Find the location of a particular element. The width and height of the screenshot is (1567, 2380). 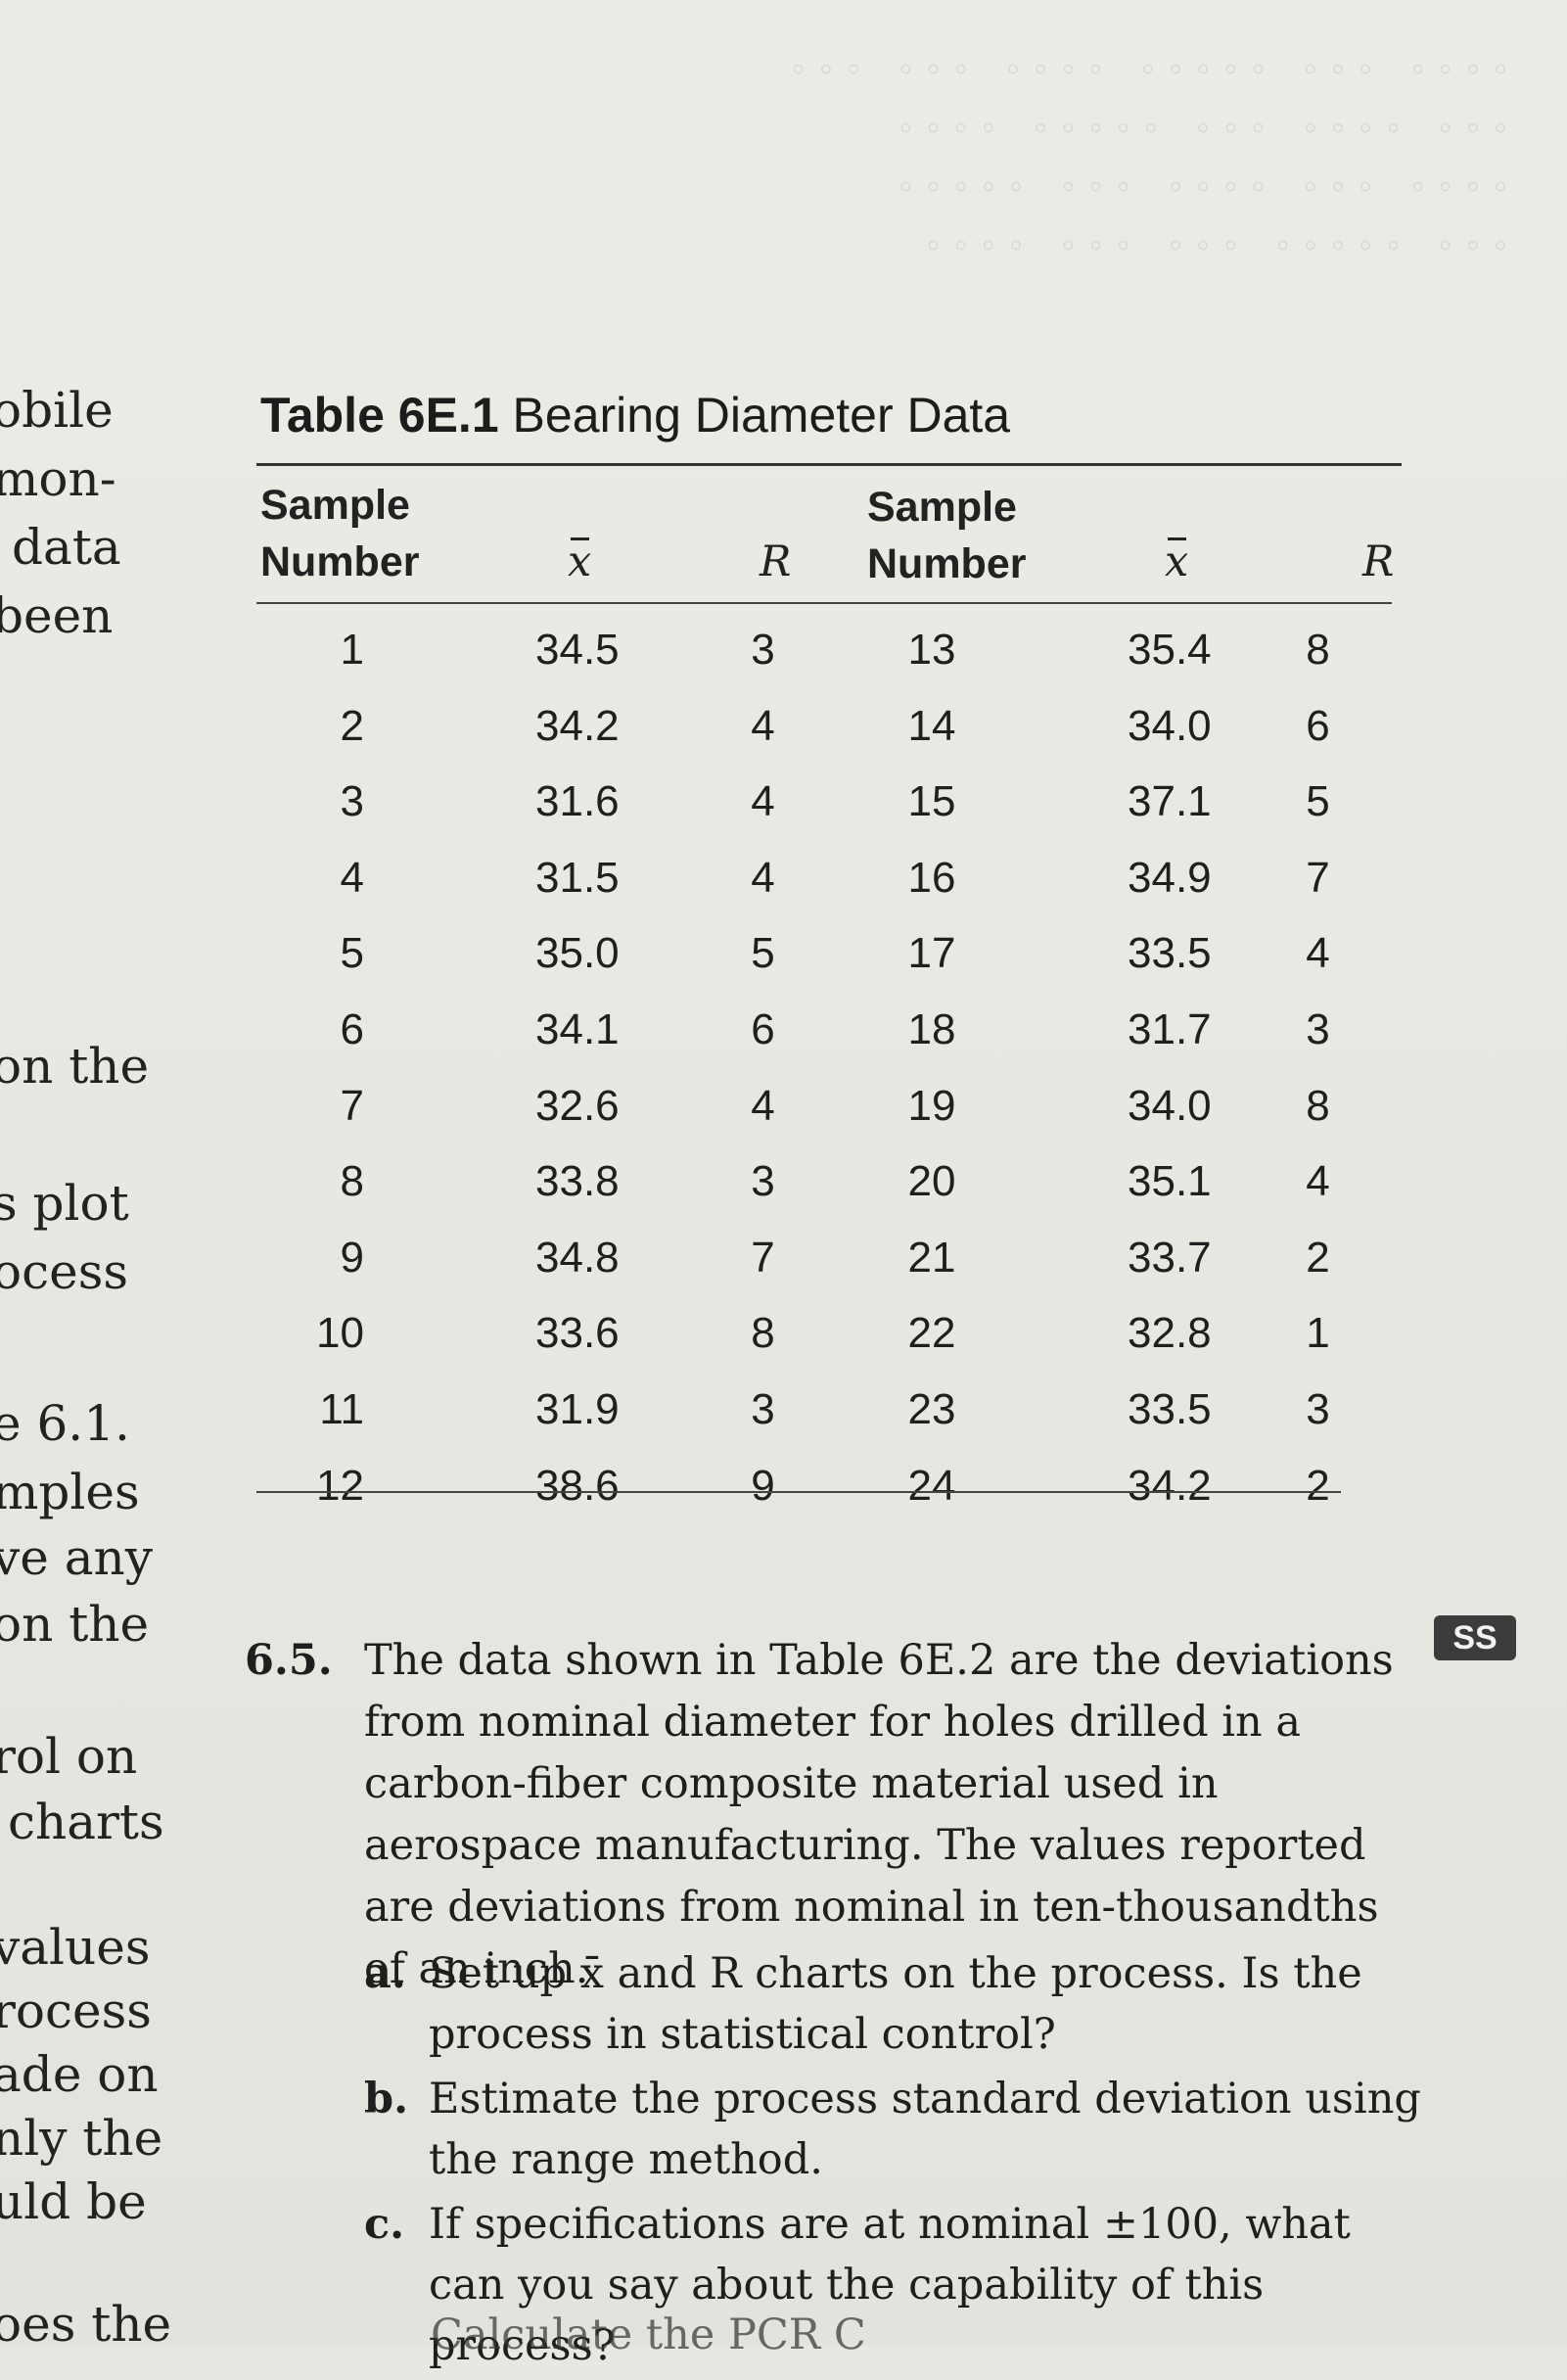

margin-fragment: uld be is located at coordinates (73, 2201).